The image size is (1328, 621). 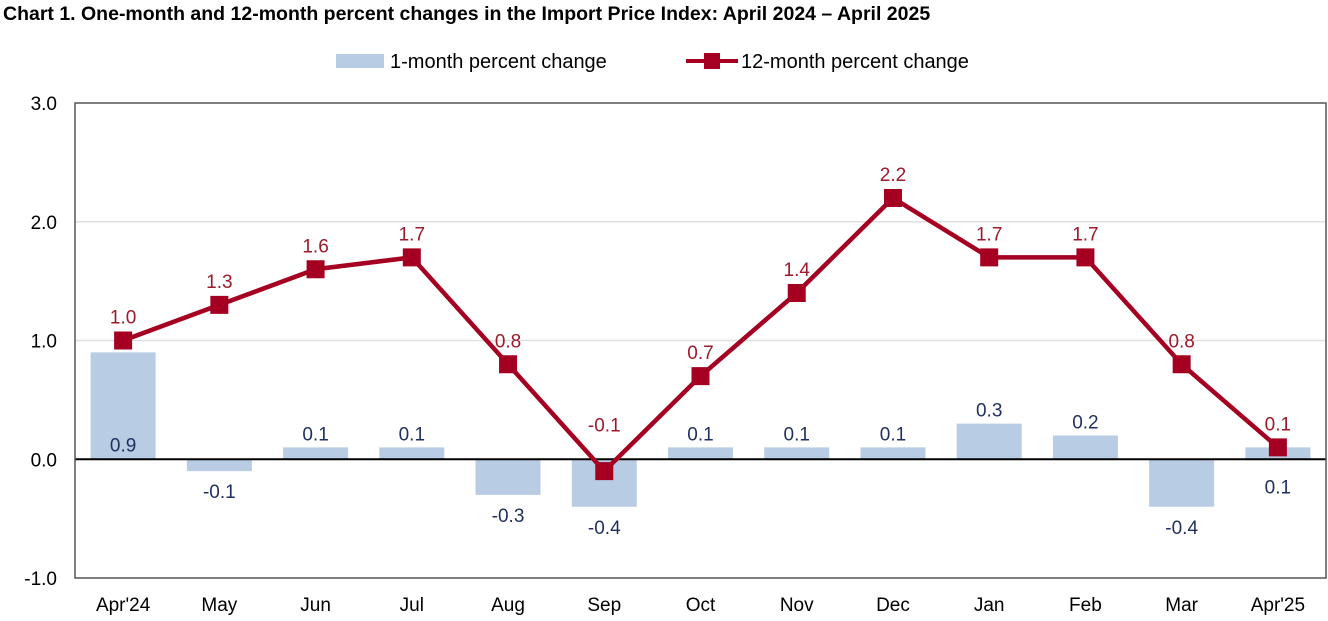 What do you see at coordinates (360, 61) in the screenshot?
I see `legend-bar-swatch` at bounding box center [360, 61].